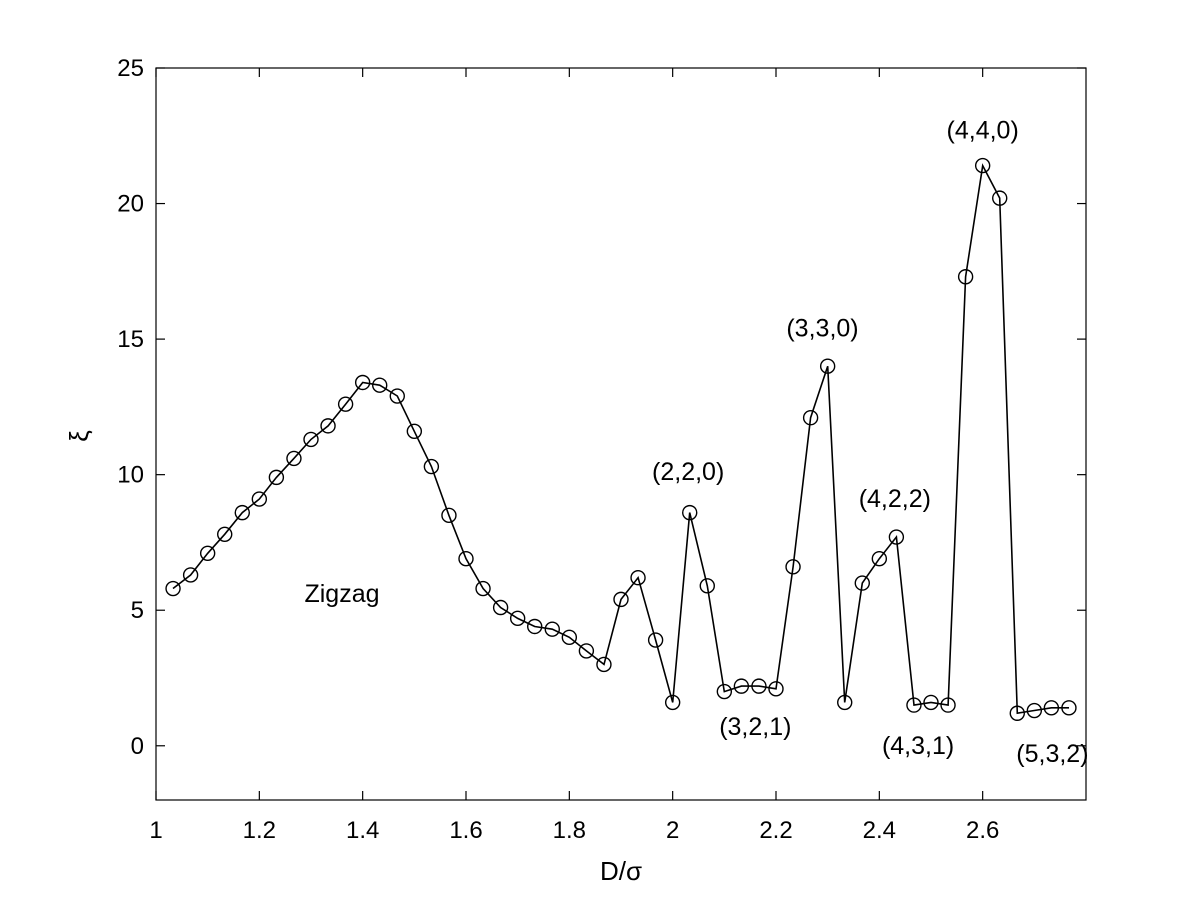 The width and height of the screenshot is (1200, 900). What do you see at coordinates (137, 746) in the screenshot?
I see `y-tick-label: 0` at bounding box center [137, 746].